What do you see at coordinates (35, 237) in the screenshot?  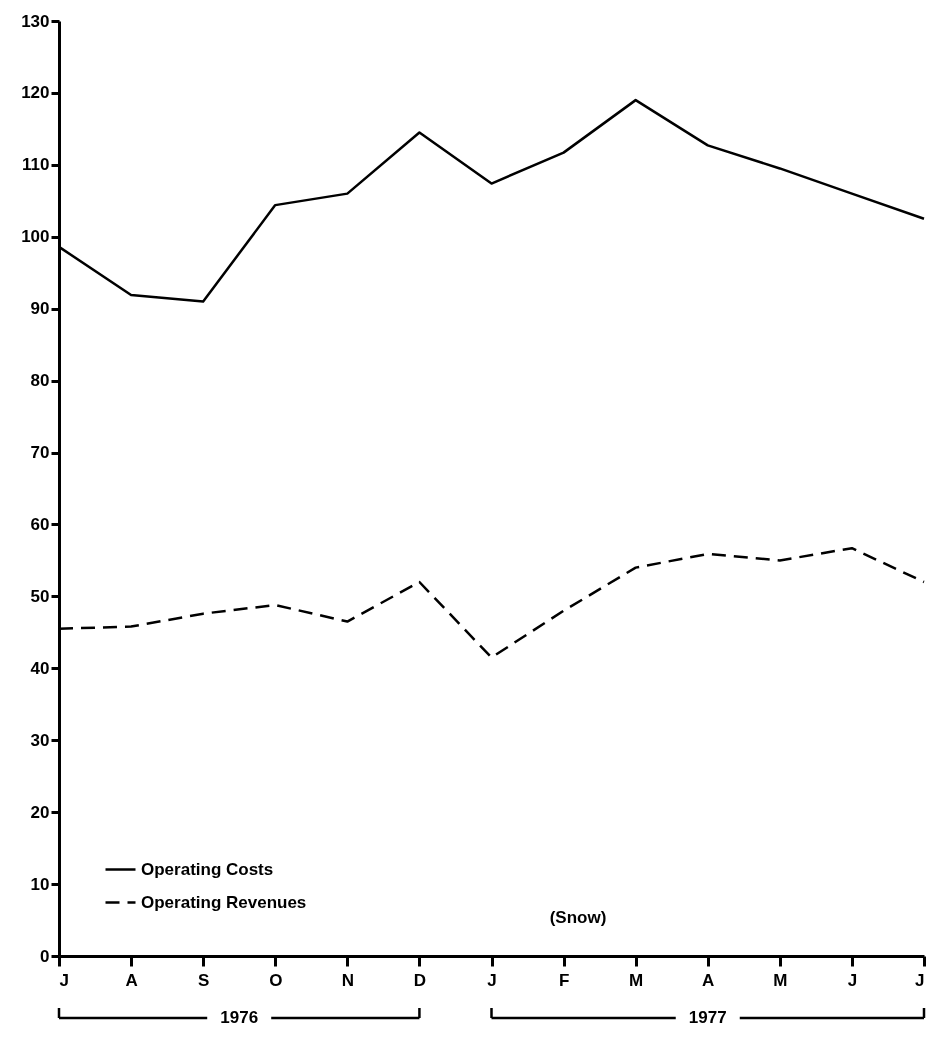 I see `y-tick-label: 100` at bounding box center [35, 237].